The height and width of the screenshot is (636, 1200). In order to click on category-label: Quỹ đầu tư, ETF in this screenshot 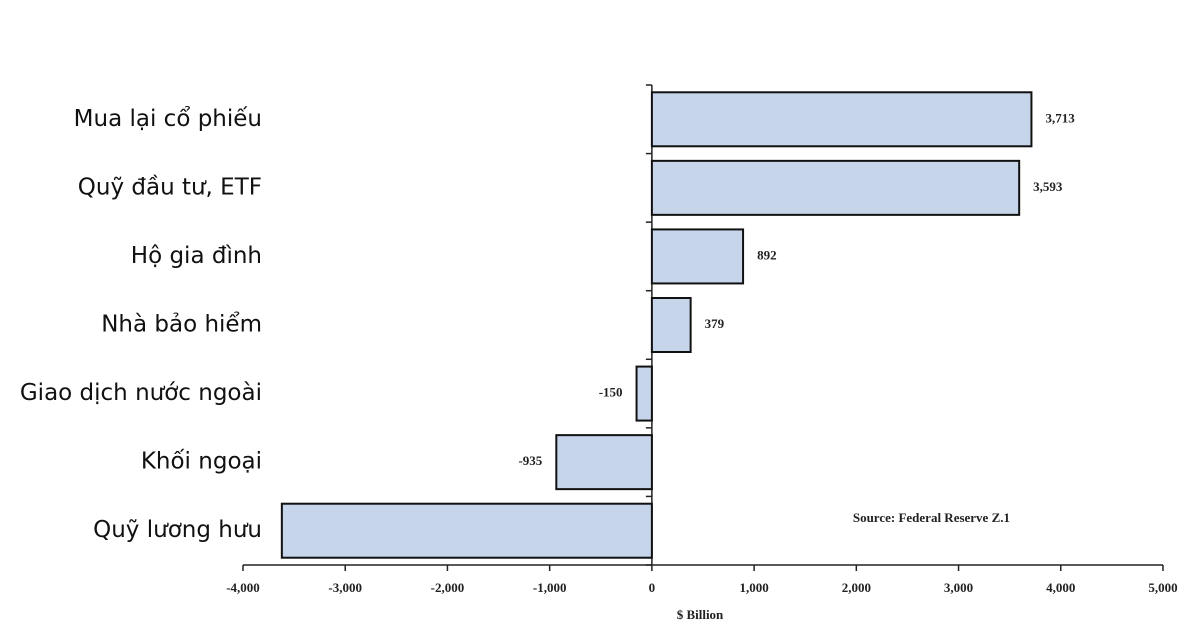, I will do `click(170, 187)`.